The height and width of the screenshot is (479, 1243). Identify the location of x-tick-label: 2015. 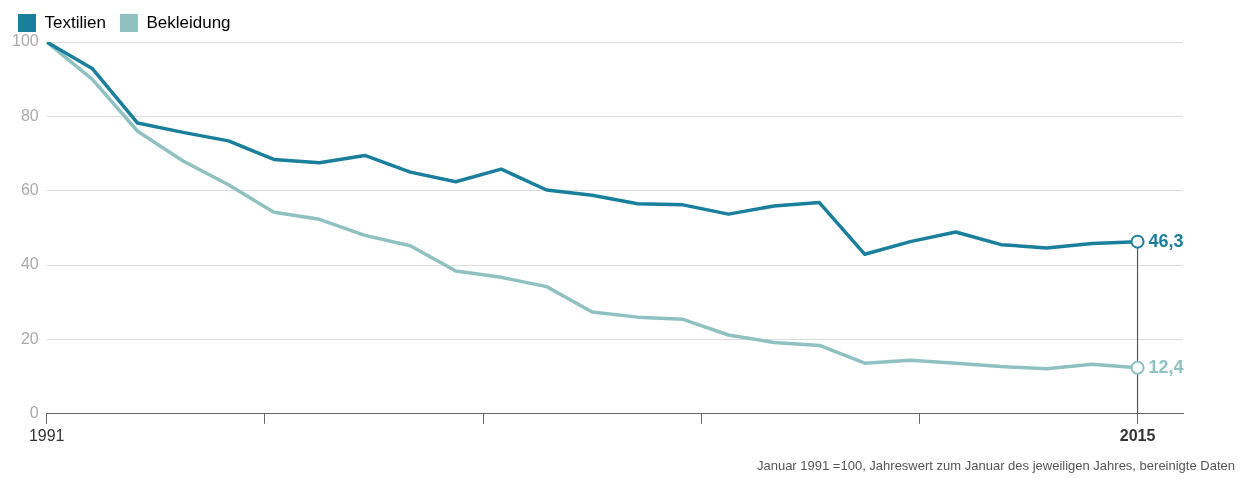
(1137, 435).